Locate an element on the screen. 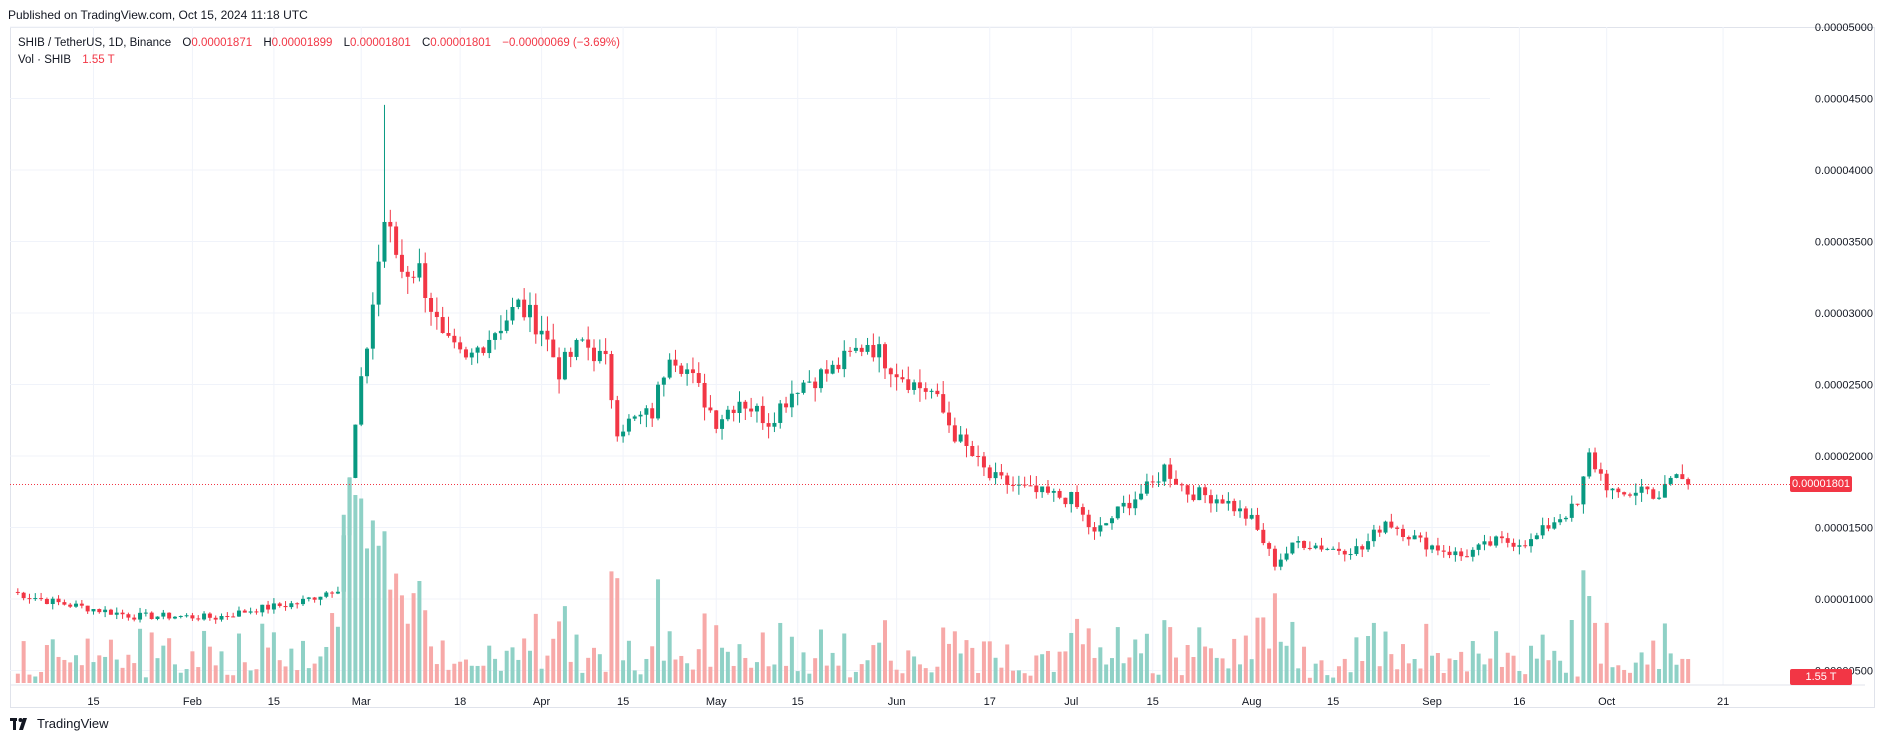 Image resolution: width=1883 pixels, height=742 pixels. x-tick-label: Mar is located at coordinates (361, 702).